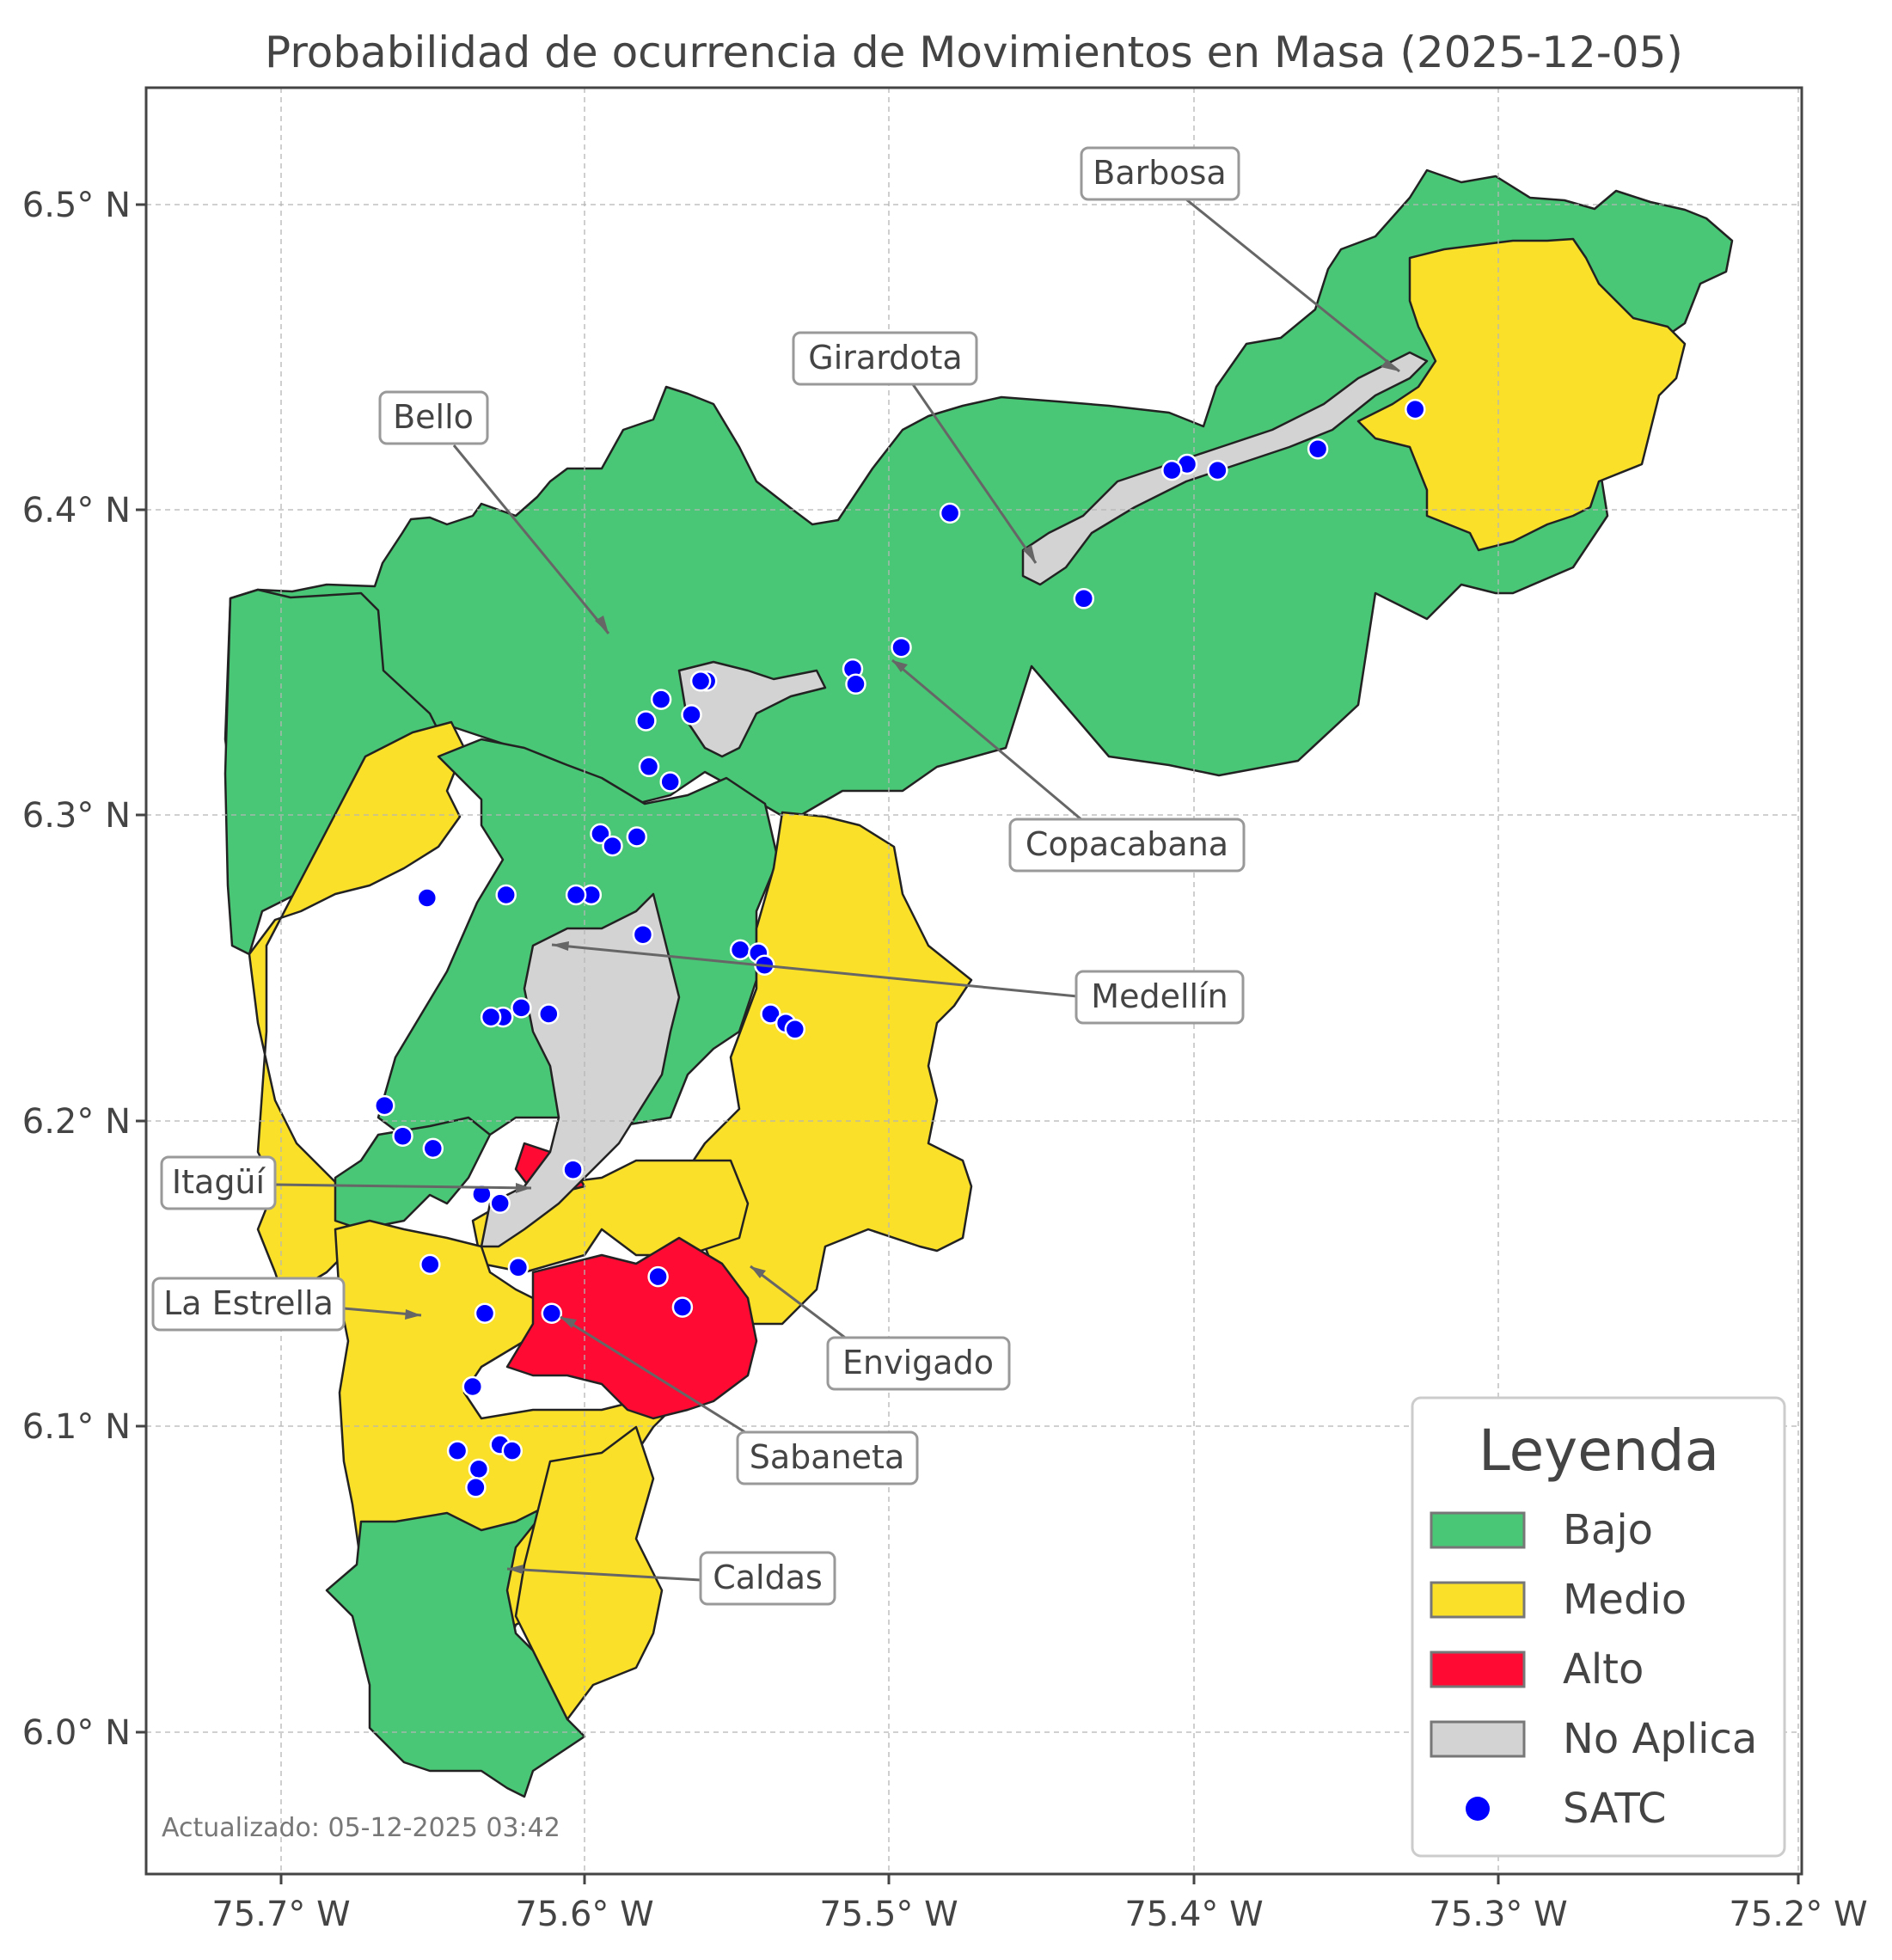 The image size is (1892, 1960). I want to click on legend-item-bajo: Bajo, so click(1541, 1530).